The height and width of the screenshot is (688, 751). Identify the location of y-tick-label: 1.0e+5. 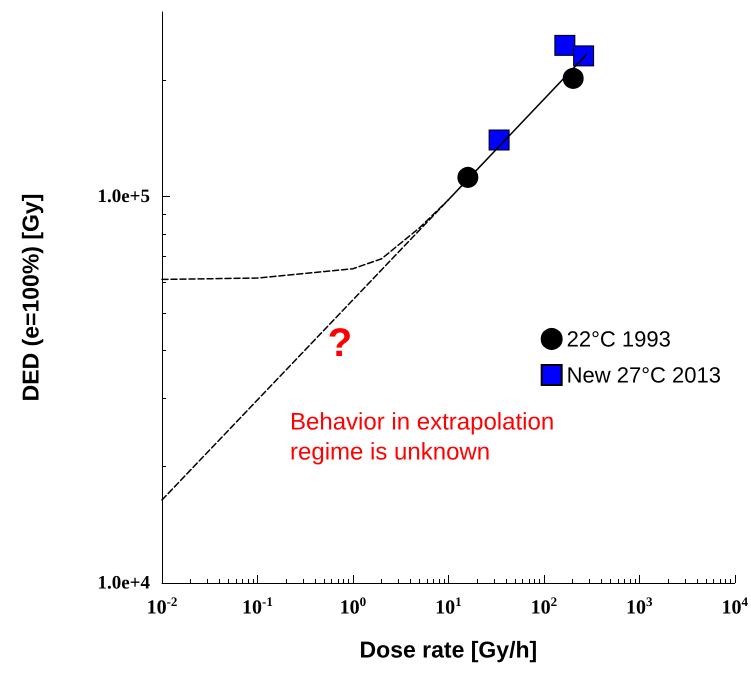
(123, 196).